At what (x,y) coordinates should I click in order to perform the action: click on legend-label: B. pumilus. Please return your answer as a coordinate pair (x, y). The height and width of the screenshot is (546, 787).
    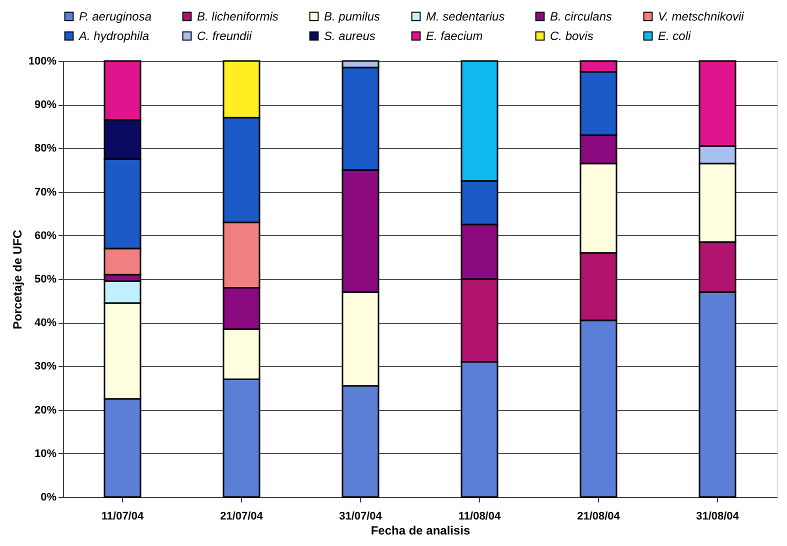
    Looking at the image, I should click on (352, 16).